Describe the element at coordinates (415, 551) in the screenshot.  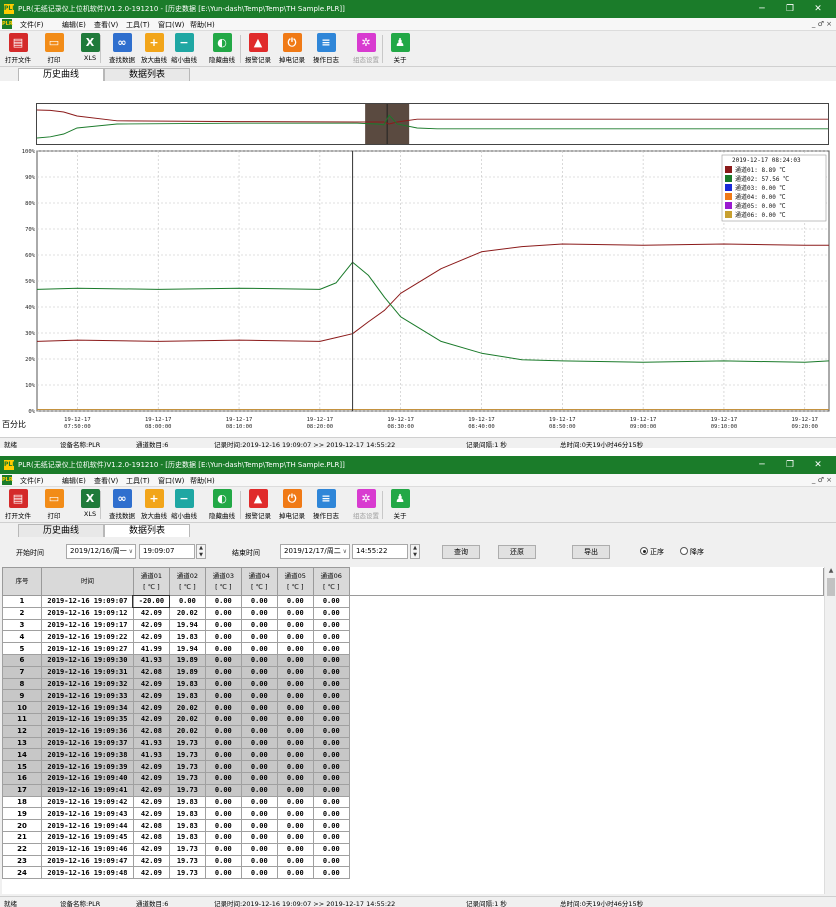
I see `end-time-spinner: ▲ ▼` at that location.